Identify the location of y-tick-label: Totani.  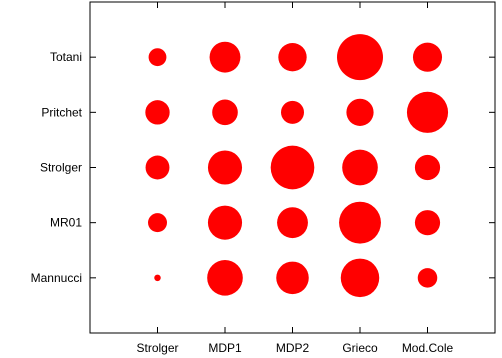
(66, 57).